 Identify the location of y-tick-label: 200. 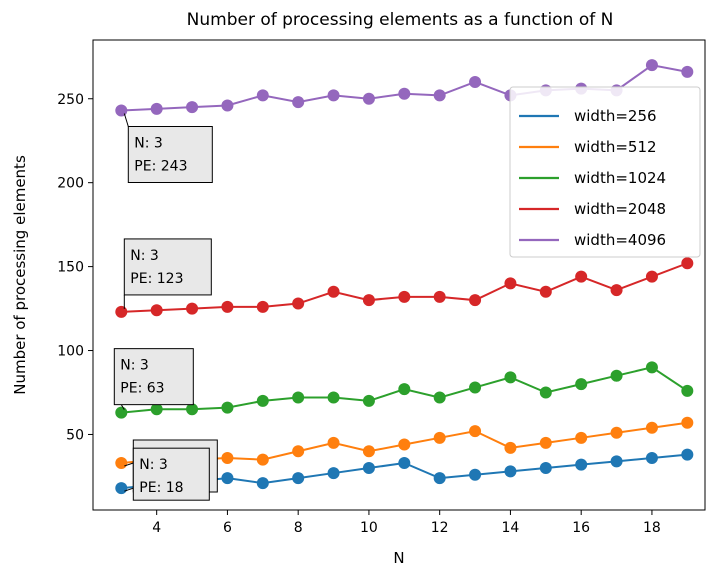
(70, 184).